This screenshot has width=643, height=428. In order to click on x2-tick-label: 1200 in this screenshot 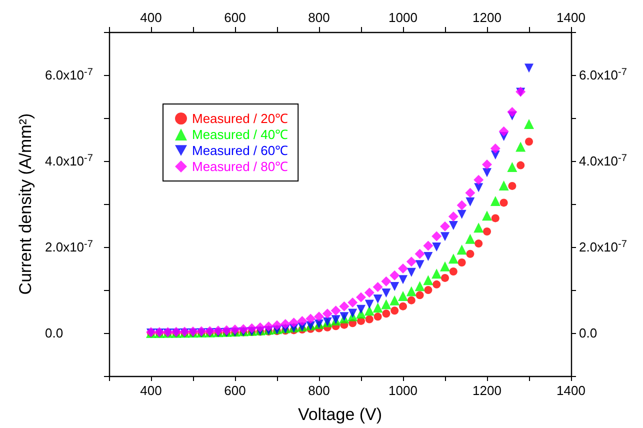, I will do `click(487, 17)`.